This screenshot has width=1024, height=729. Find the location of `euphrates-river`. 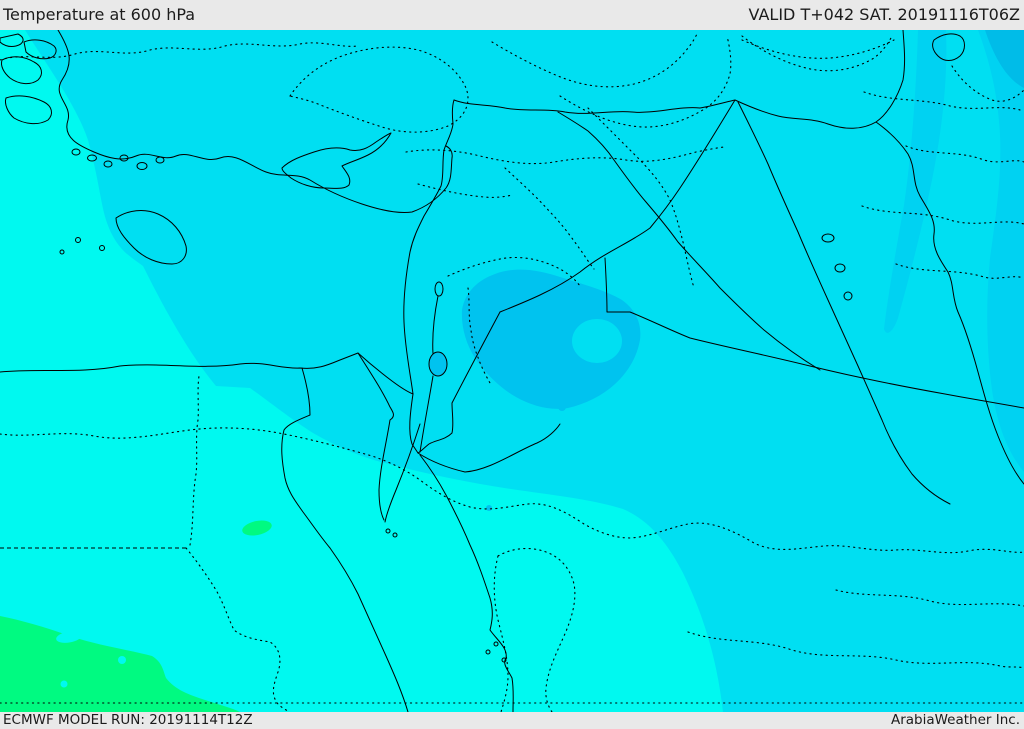

euphrates-river is located at coordinates (689, 241).